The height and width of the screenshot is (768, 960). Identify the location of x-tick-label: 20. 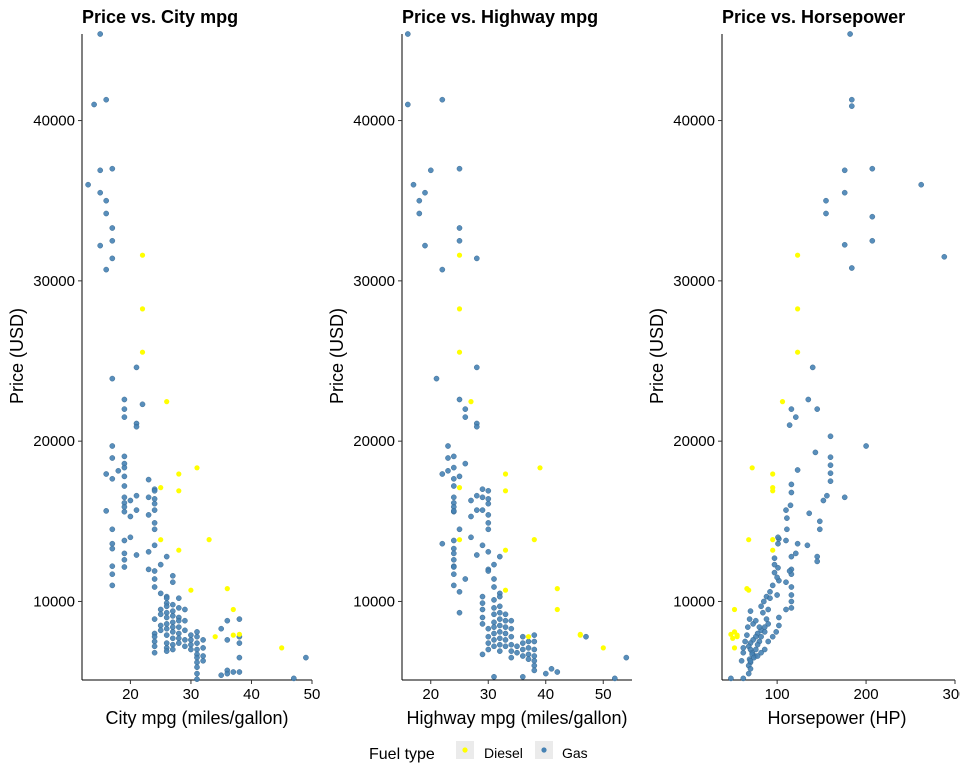
(130, 694).